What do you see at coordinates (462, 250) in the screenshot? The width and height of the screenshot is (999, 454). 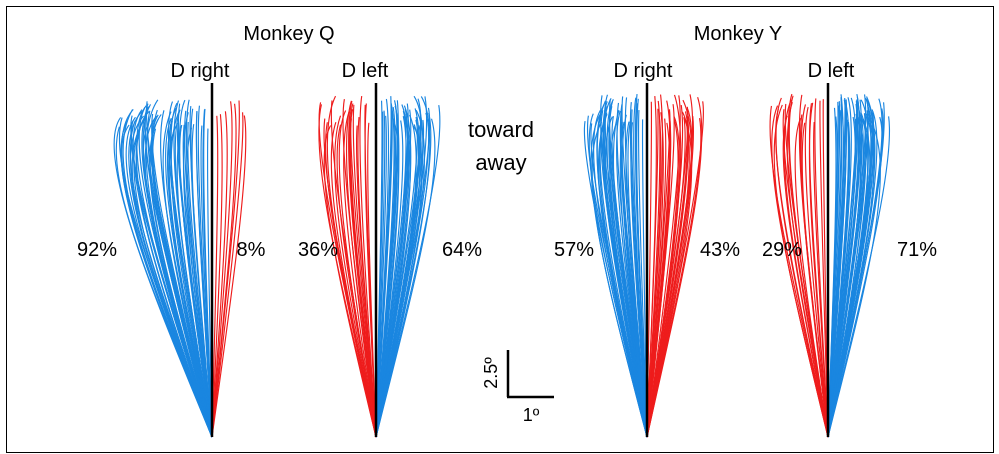 I see `pct-q-d-left-right: 64%` at bounding box center [462, 250].